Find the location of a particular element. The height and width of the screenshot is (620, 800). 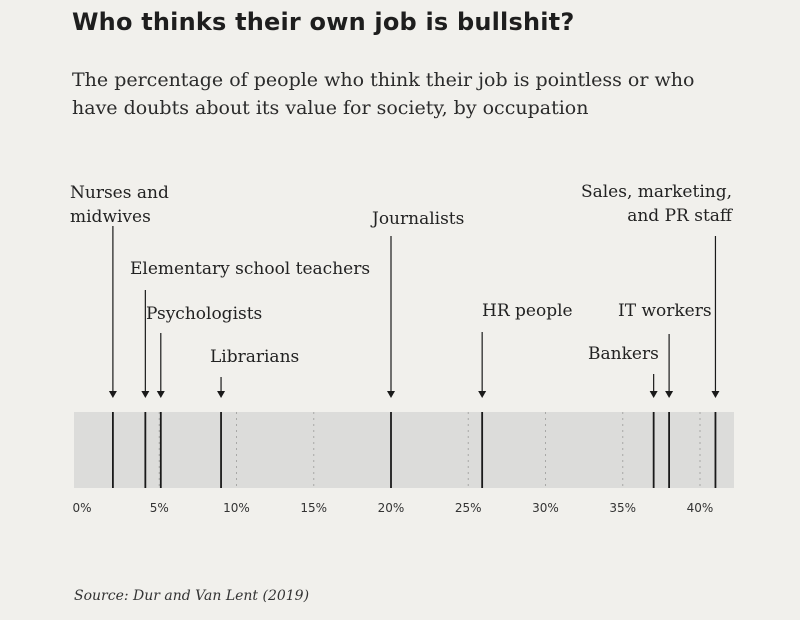

occupation-label: Elementary school teachers is located at coordinates (250, 269).